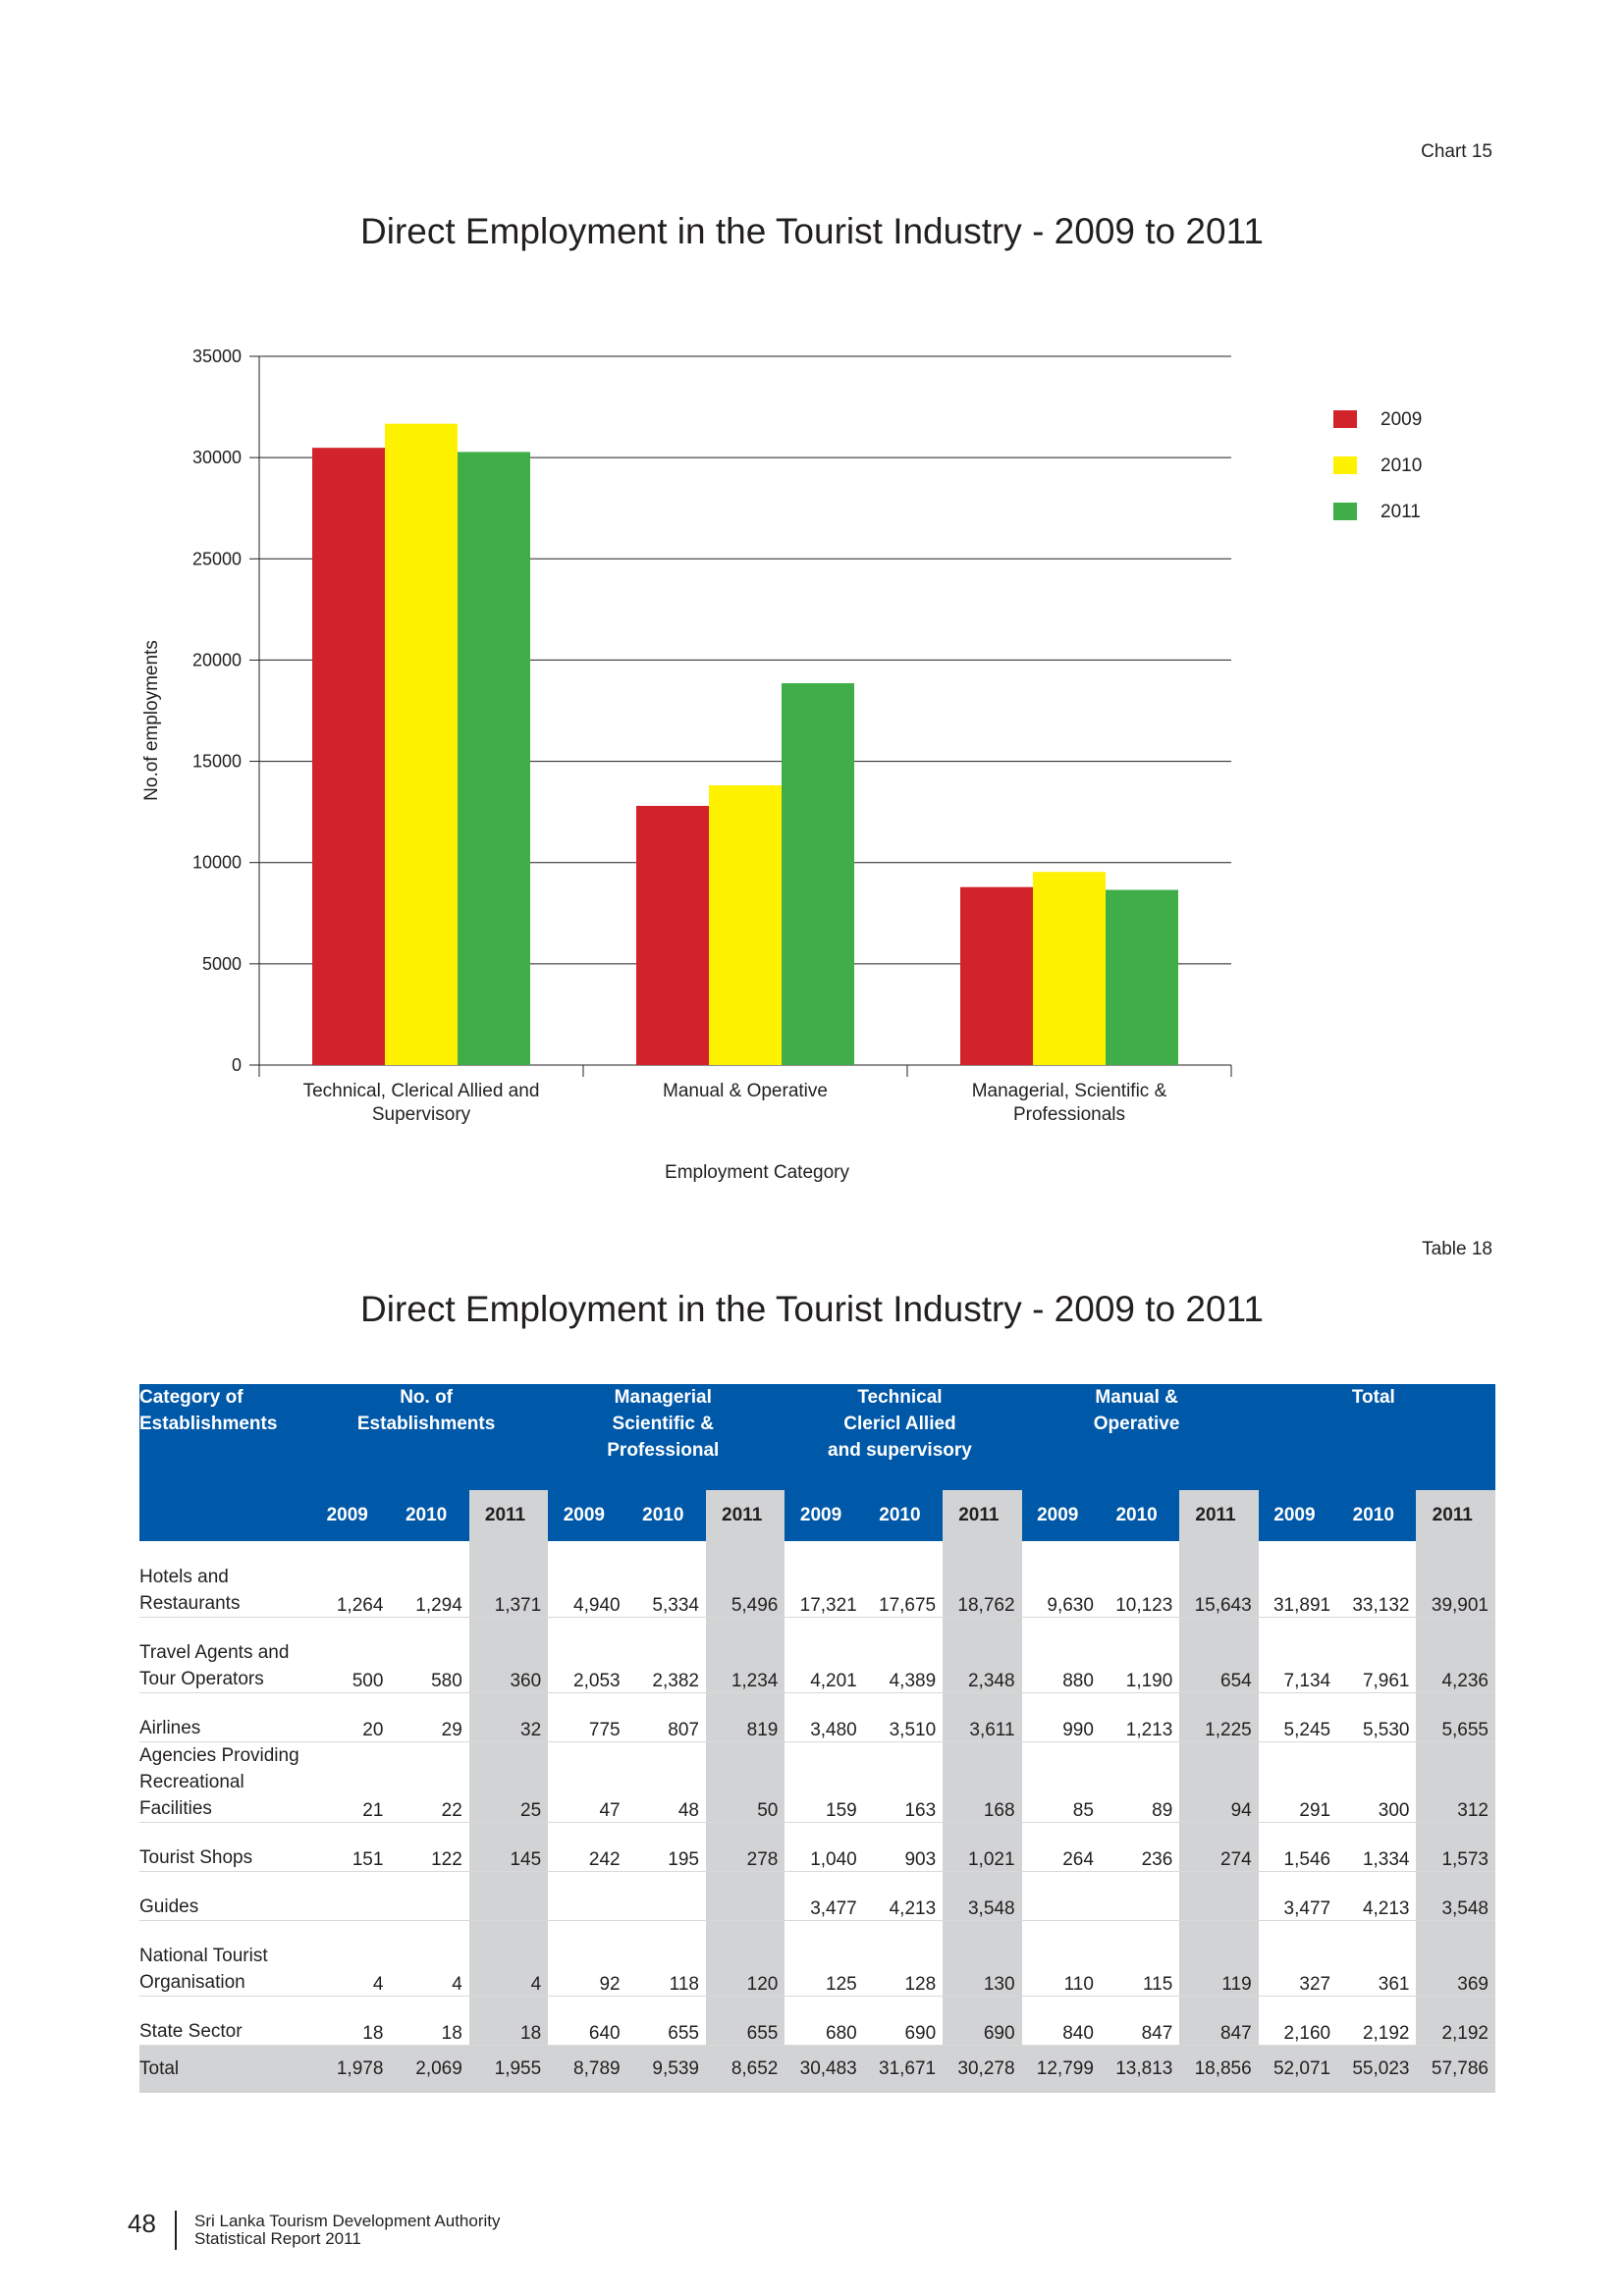 This screenshot has width=1624, height=2296. Describe the element at coordinates (429, 1655) in the screenshot. I see `table-cell: 580` at that location.